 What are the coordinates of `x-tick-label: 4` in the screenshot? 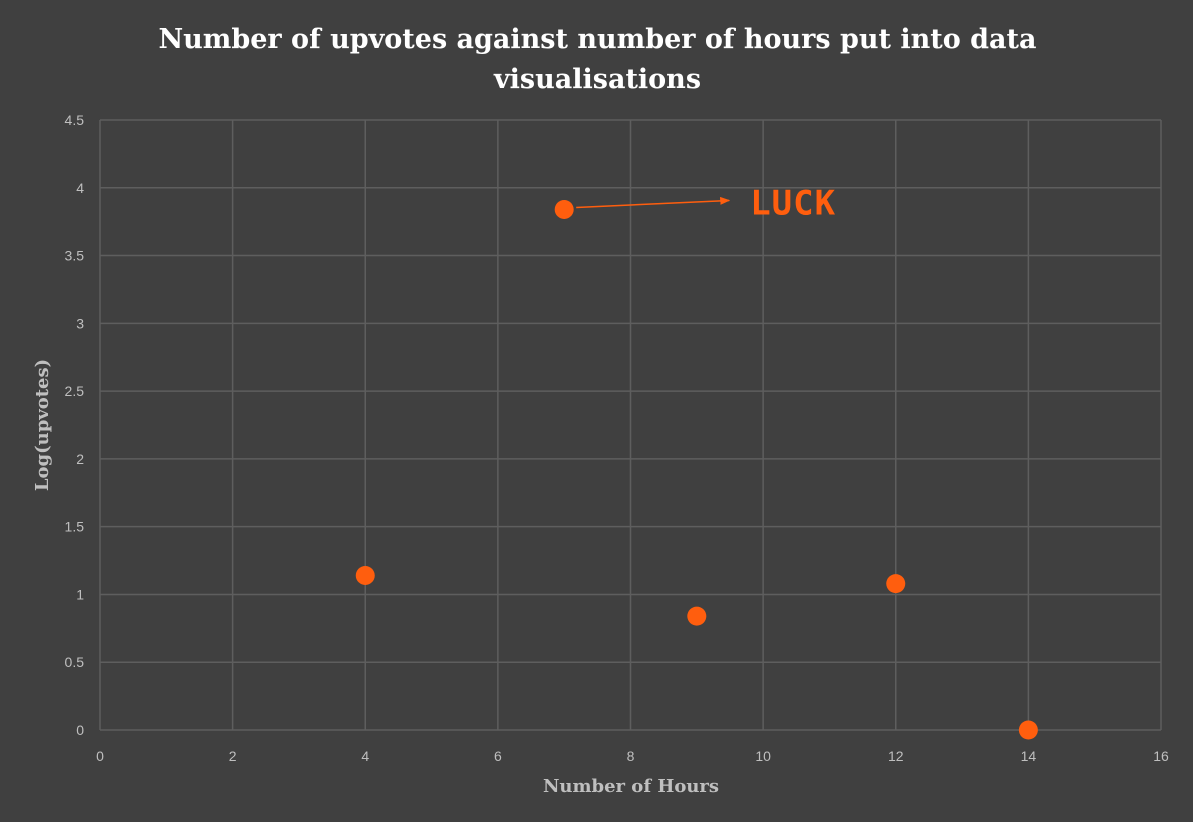 It's located at (365, 756).